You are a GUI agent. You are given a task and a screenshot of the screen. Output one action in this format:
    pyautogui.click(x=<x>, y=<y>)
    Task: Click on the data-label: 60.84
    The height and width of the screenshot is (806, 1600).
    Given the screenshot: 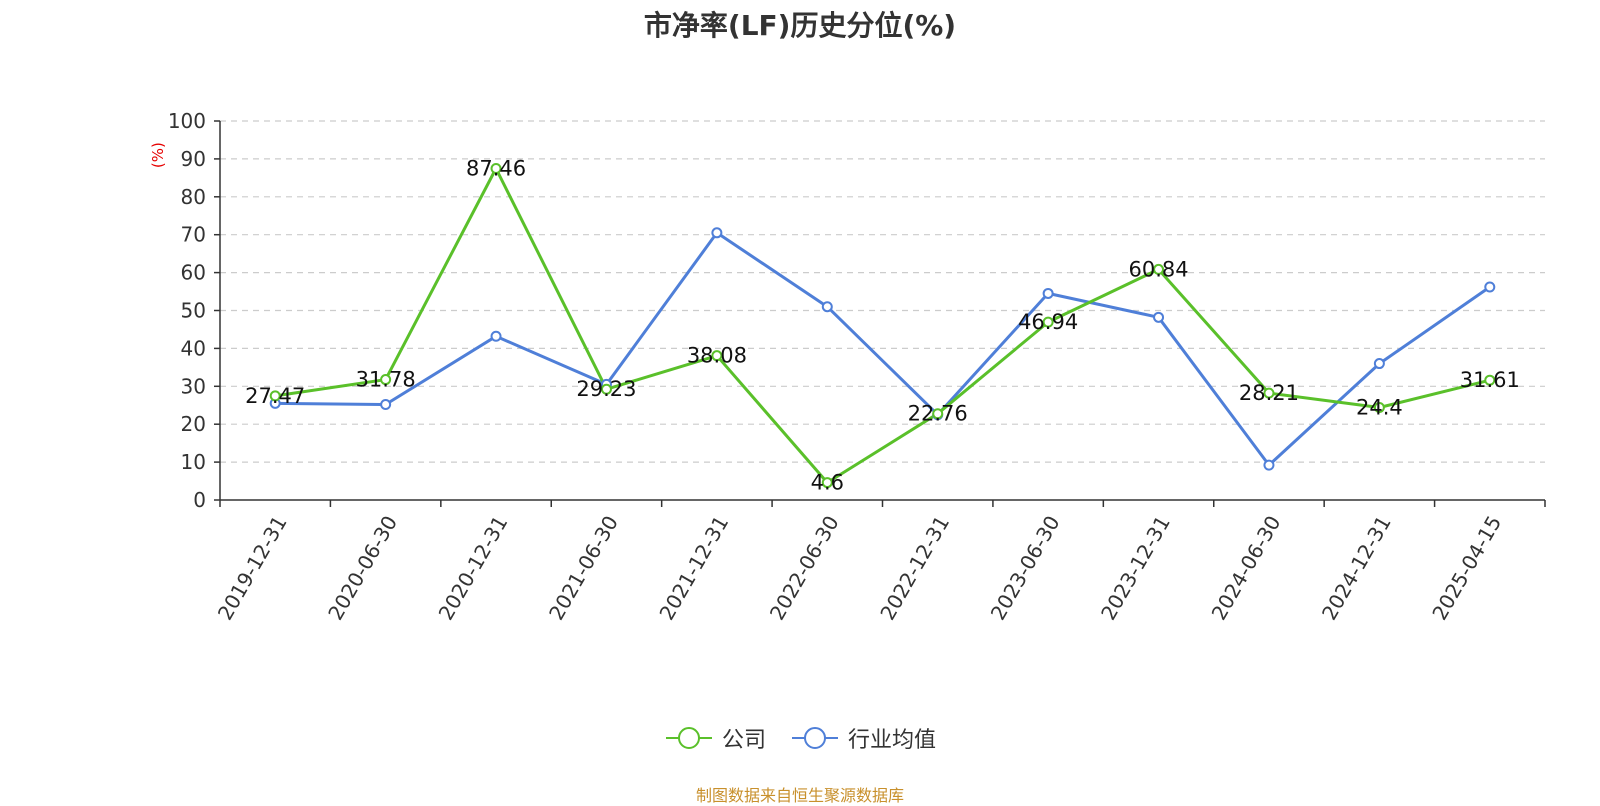 What is the action you would take?
    pyautogui.click(x=1158, y=269)
    